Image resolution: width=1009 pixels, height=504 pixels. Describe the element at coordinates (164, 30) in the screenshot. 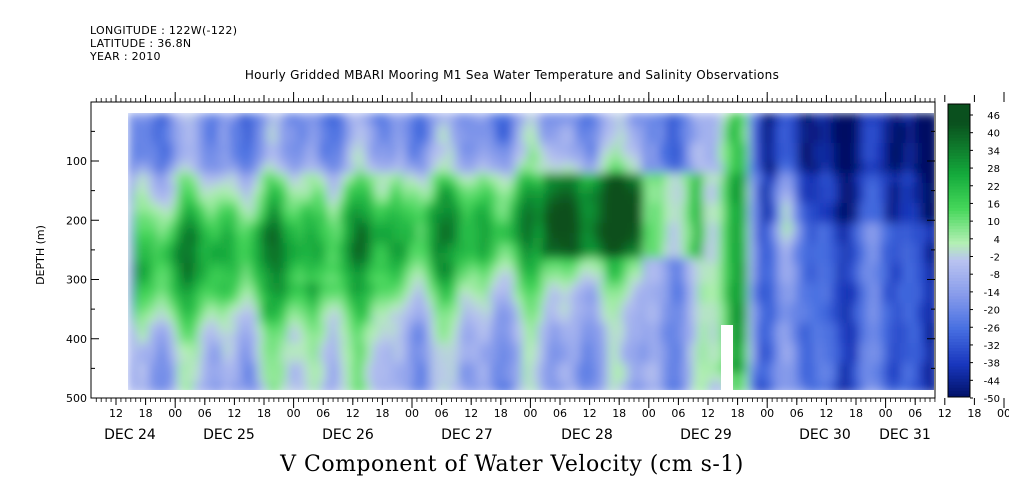

I see `longitude-label: LONGITUDE : 122W(-122)` at that location.